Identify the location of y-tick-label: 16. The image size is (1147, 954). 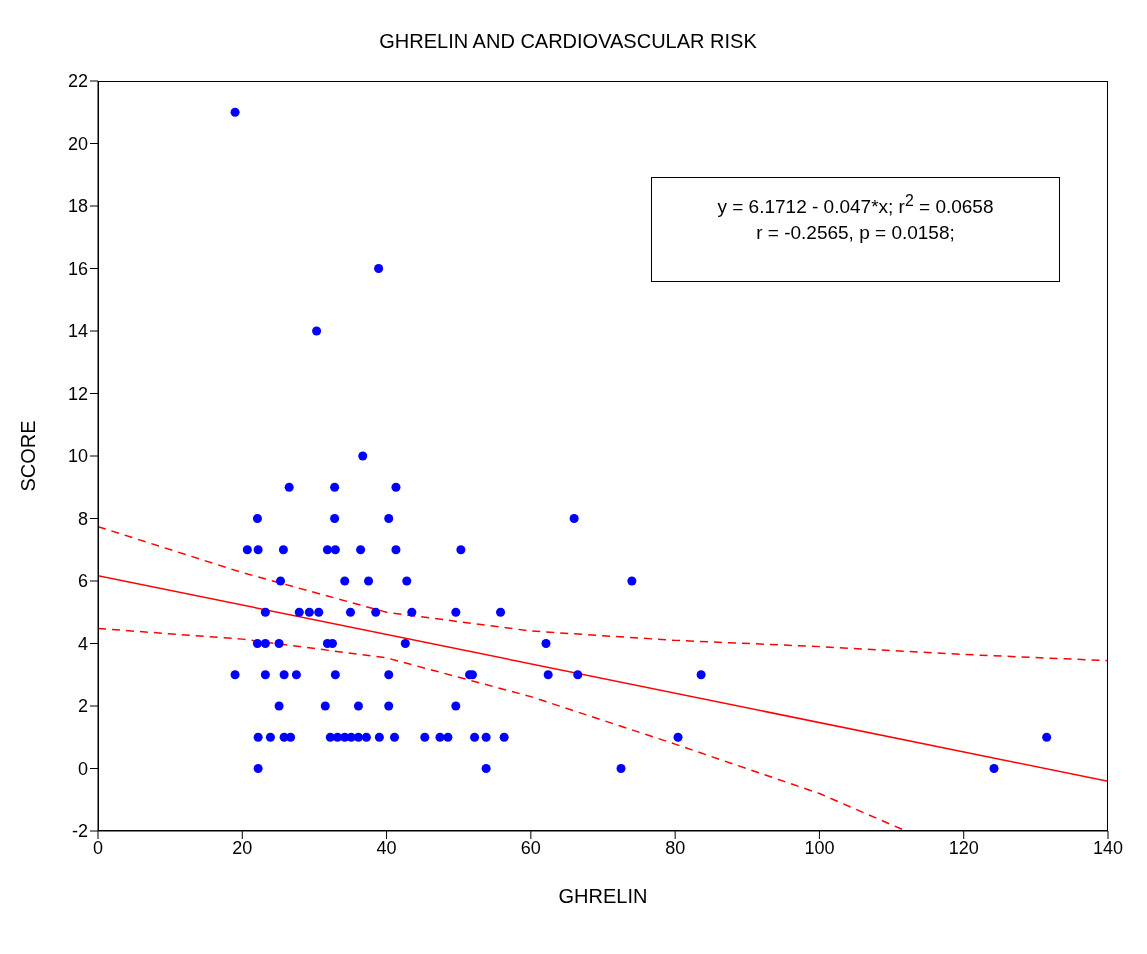
(77, 268).